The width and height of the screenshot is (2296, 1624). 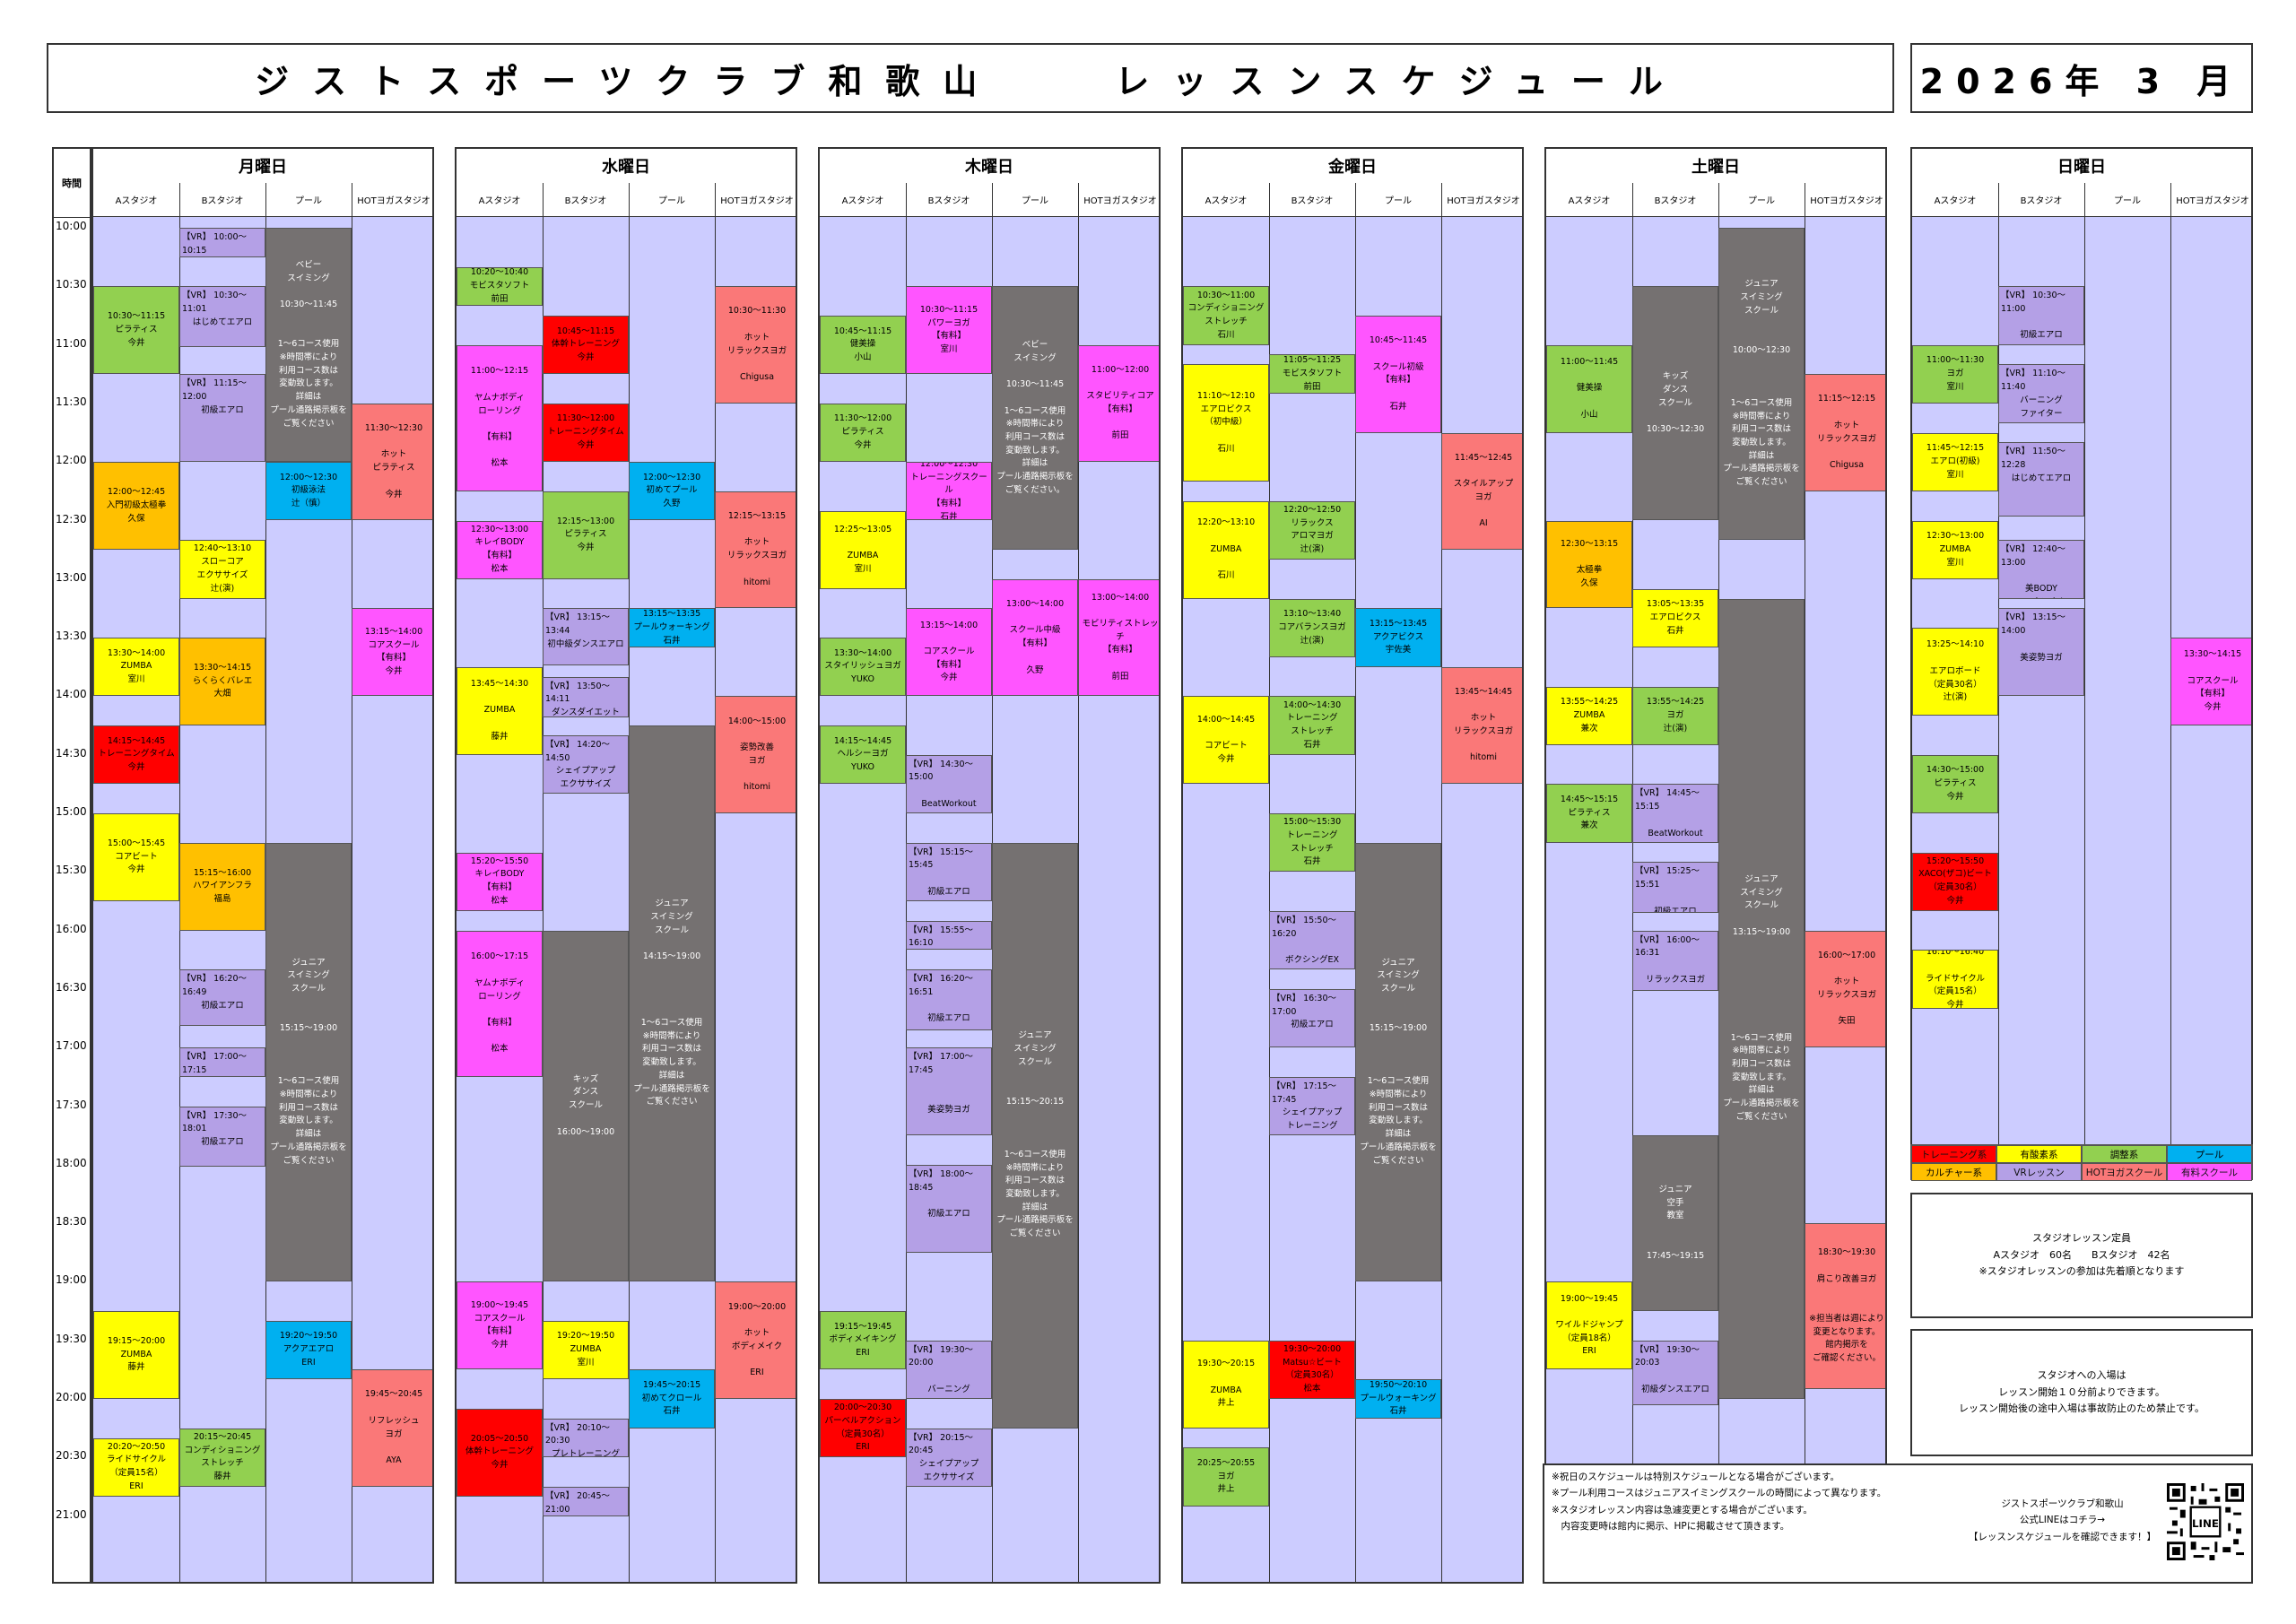 I want to click on lesson-block: 19:15～20:00 ZUMBA 藤井, so click(x=136, y=1355).